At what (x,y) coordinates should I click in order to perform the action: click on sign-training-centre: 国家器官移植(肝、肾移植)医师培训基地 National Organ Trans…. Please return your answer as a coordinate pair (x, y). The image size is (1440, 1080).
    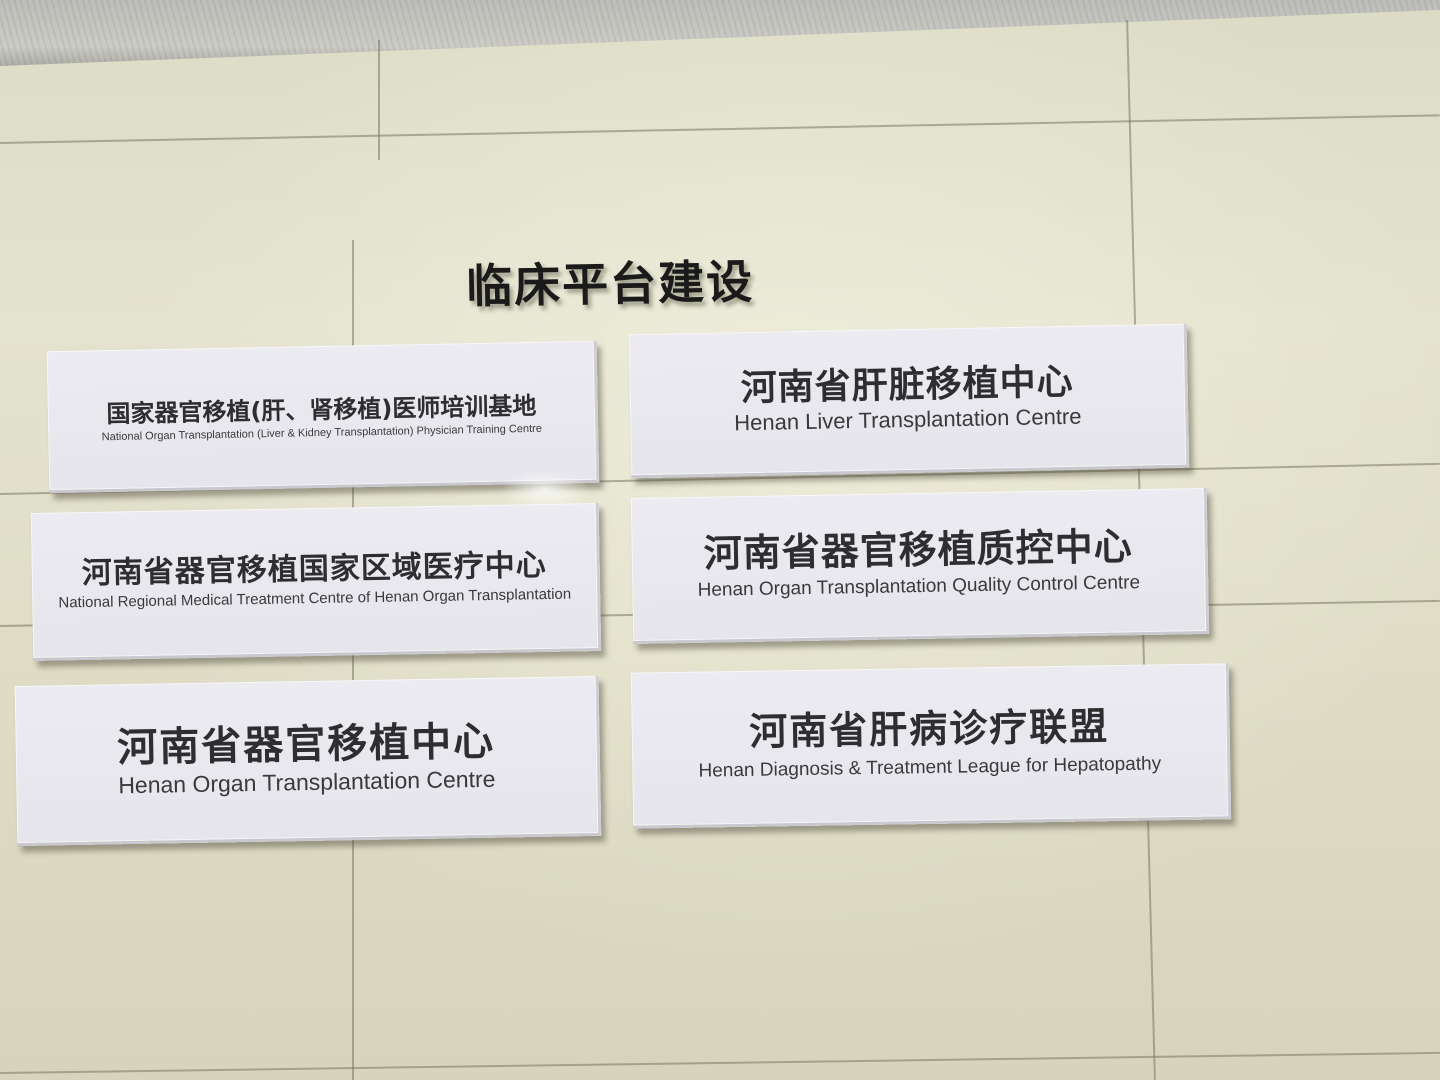
    Looking at the image, I should click on (323, 417).